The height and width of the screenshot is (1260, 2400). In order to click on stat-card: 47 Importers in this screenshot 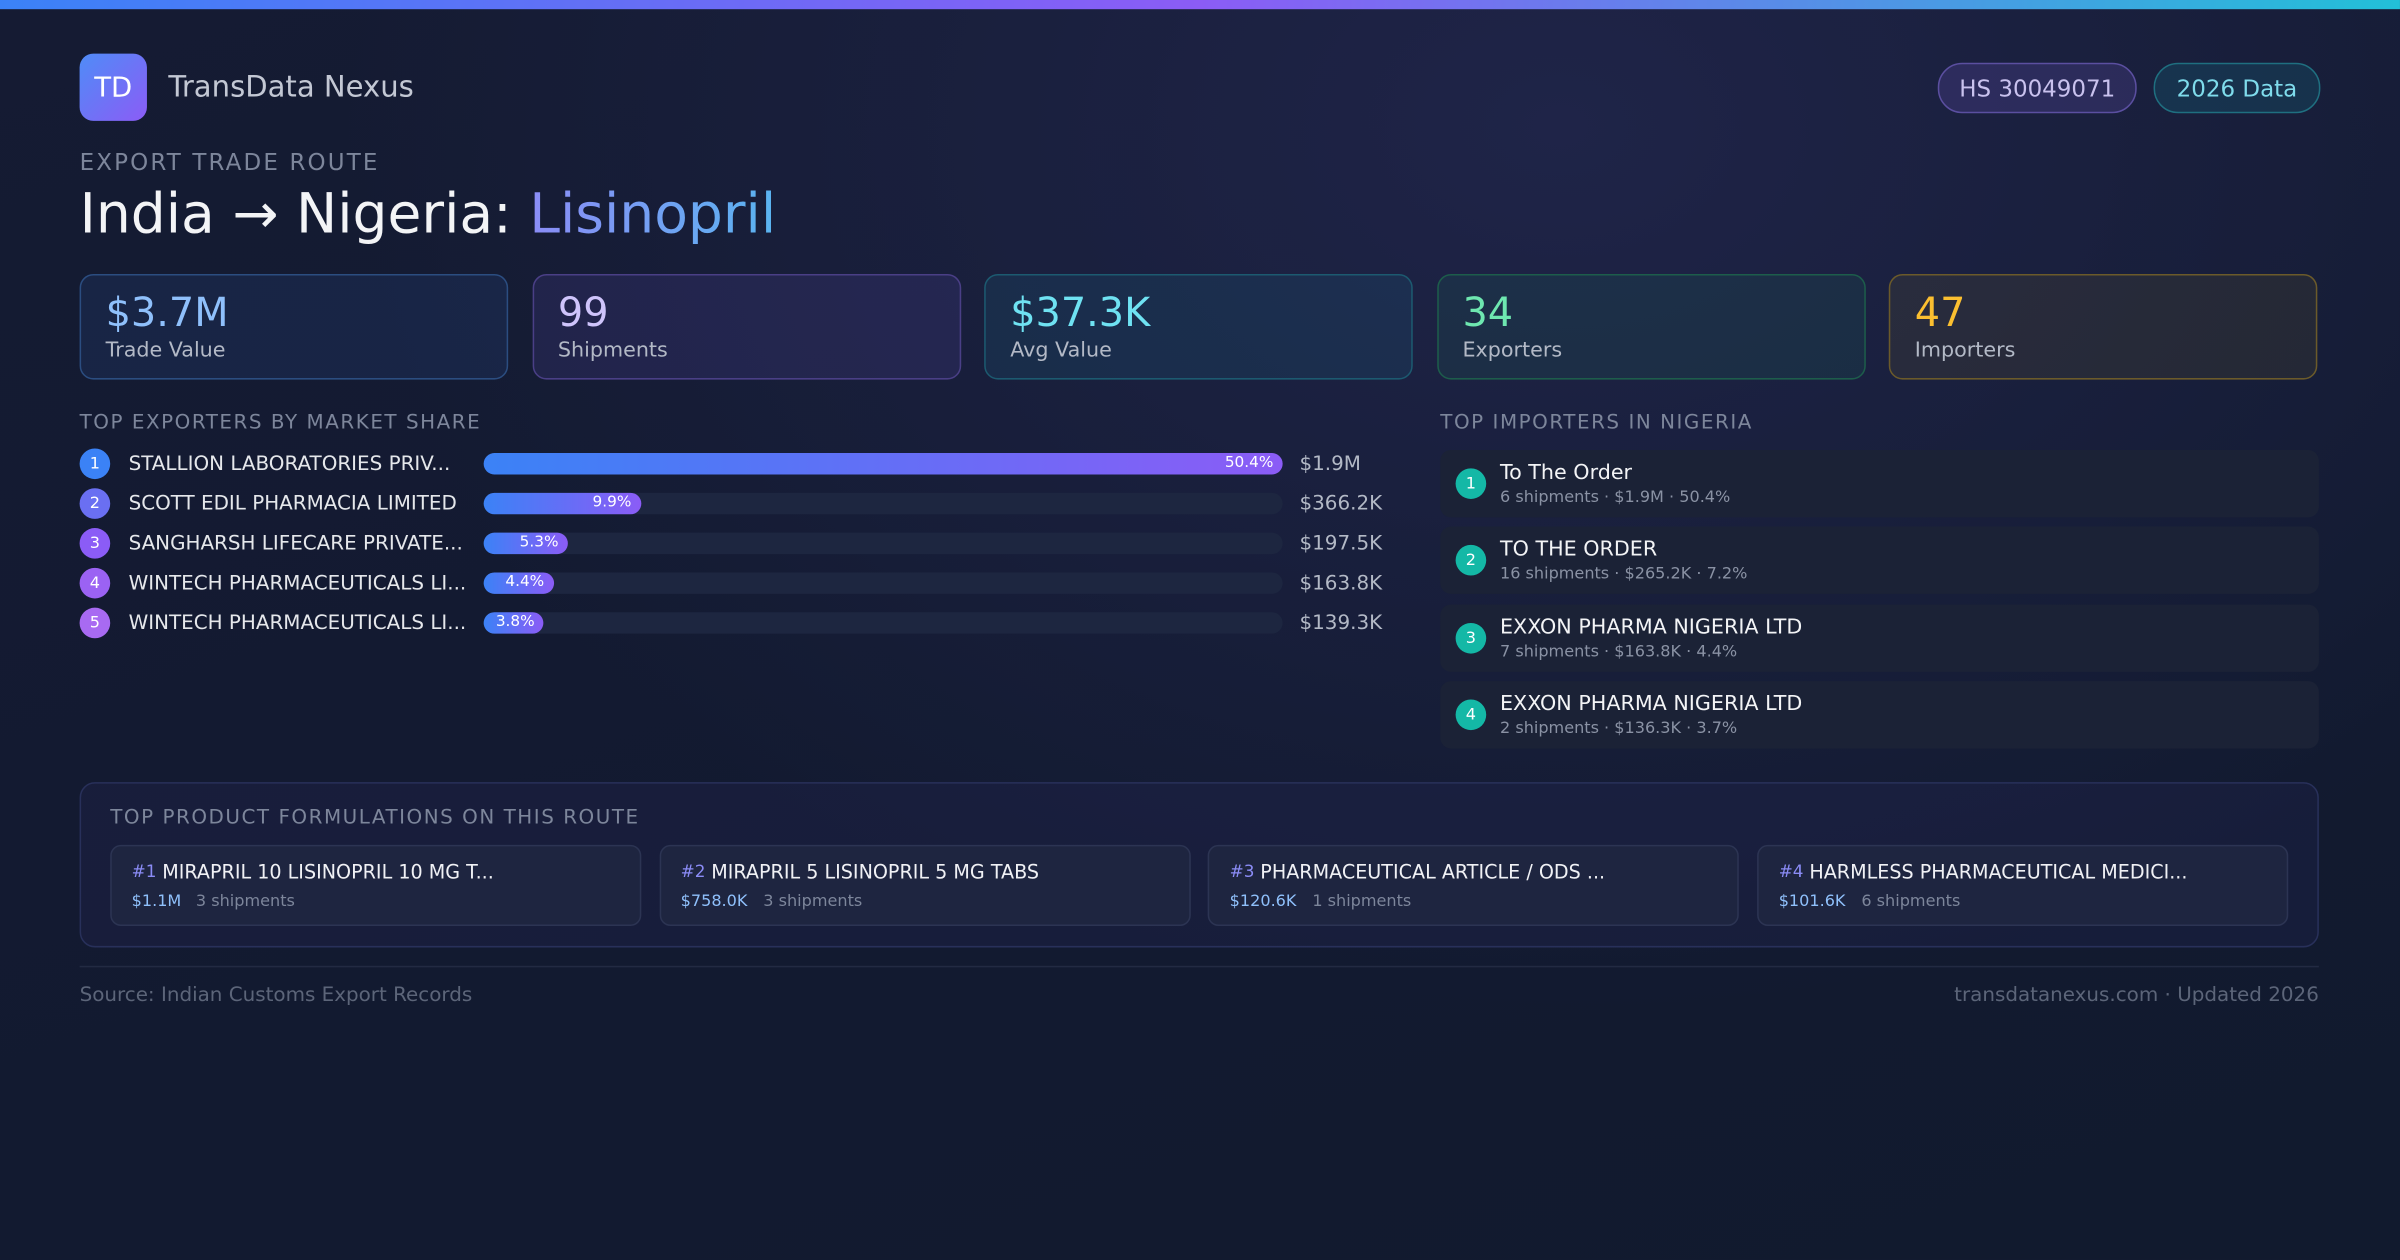, I will do `click(2103, 326)`.